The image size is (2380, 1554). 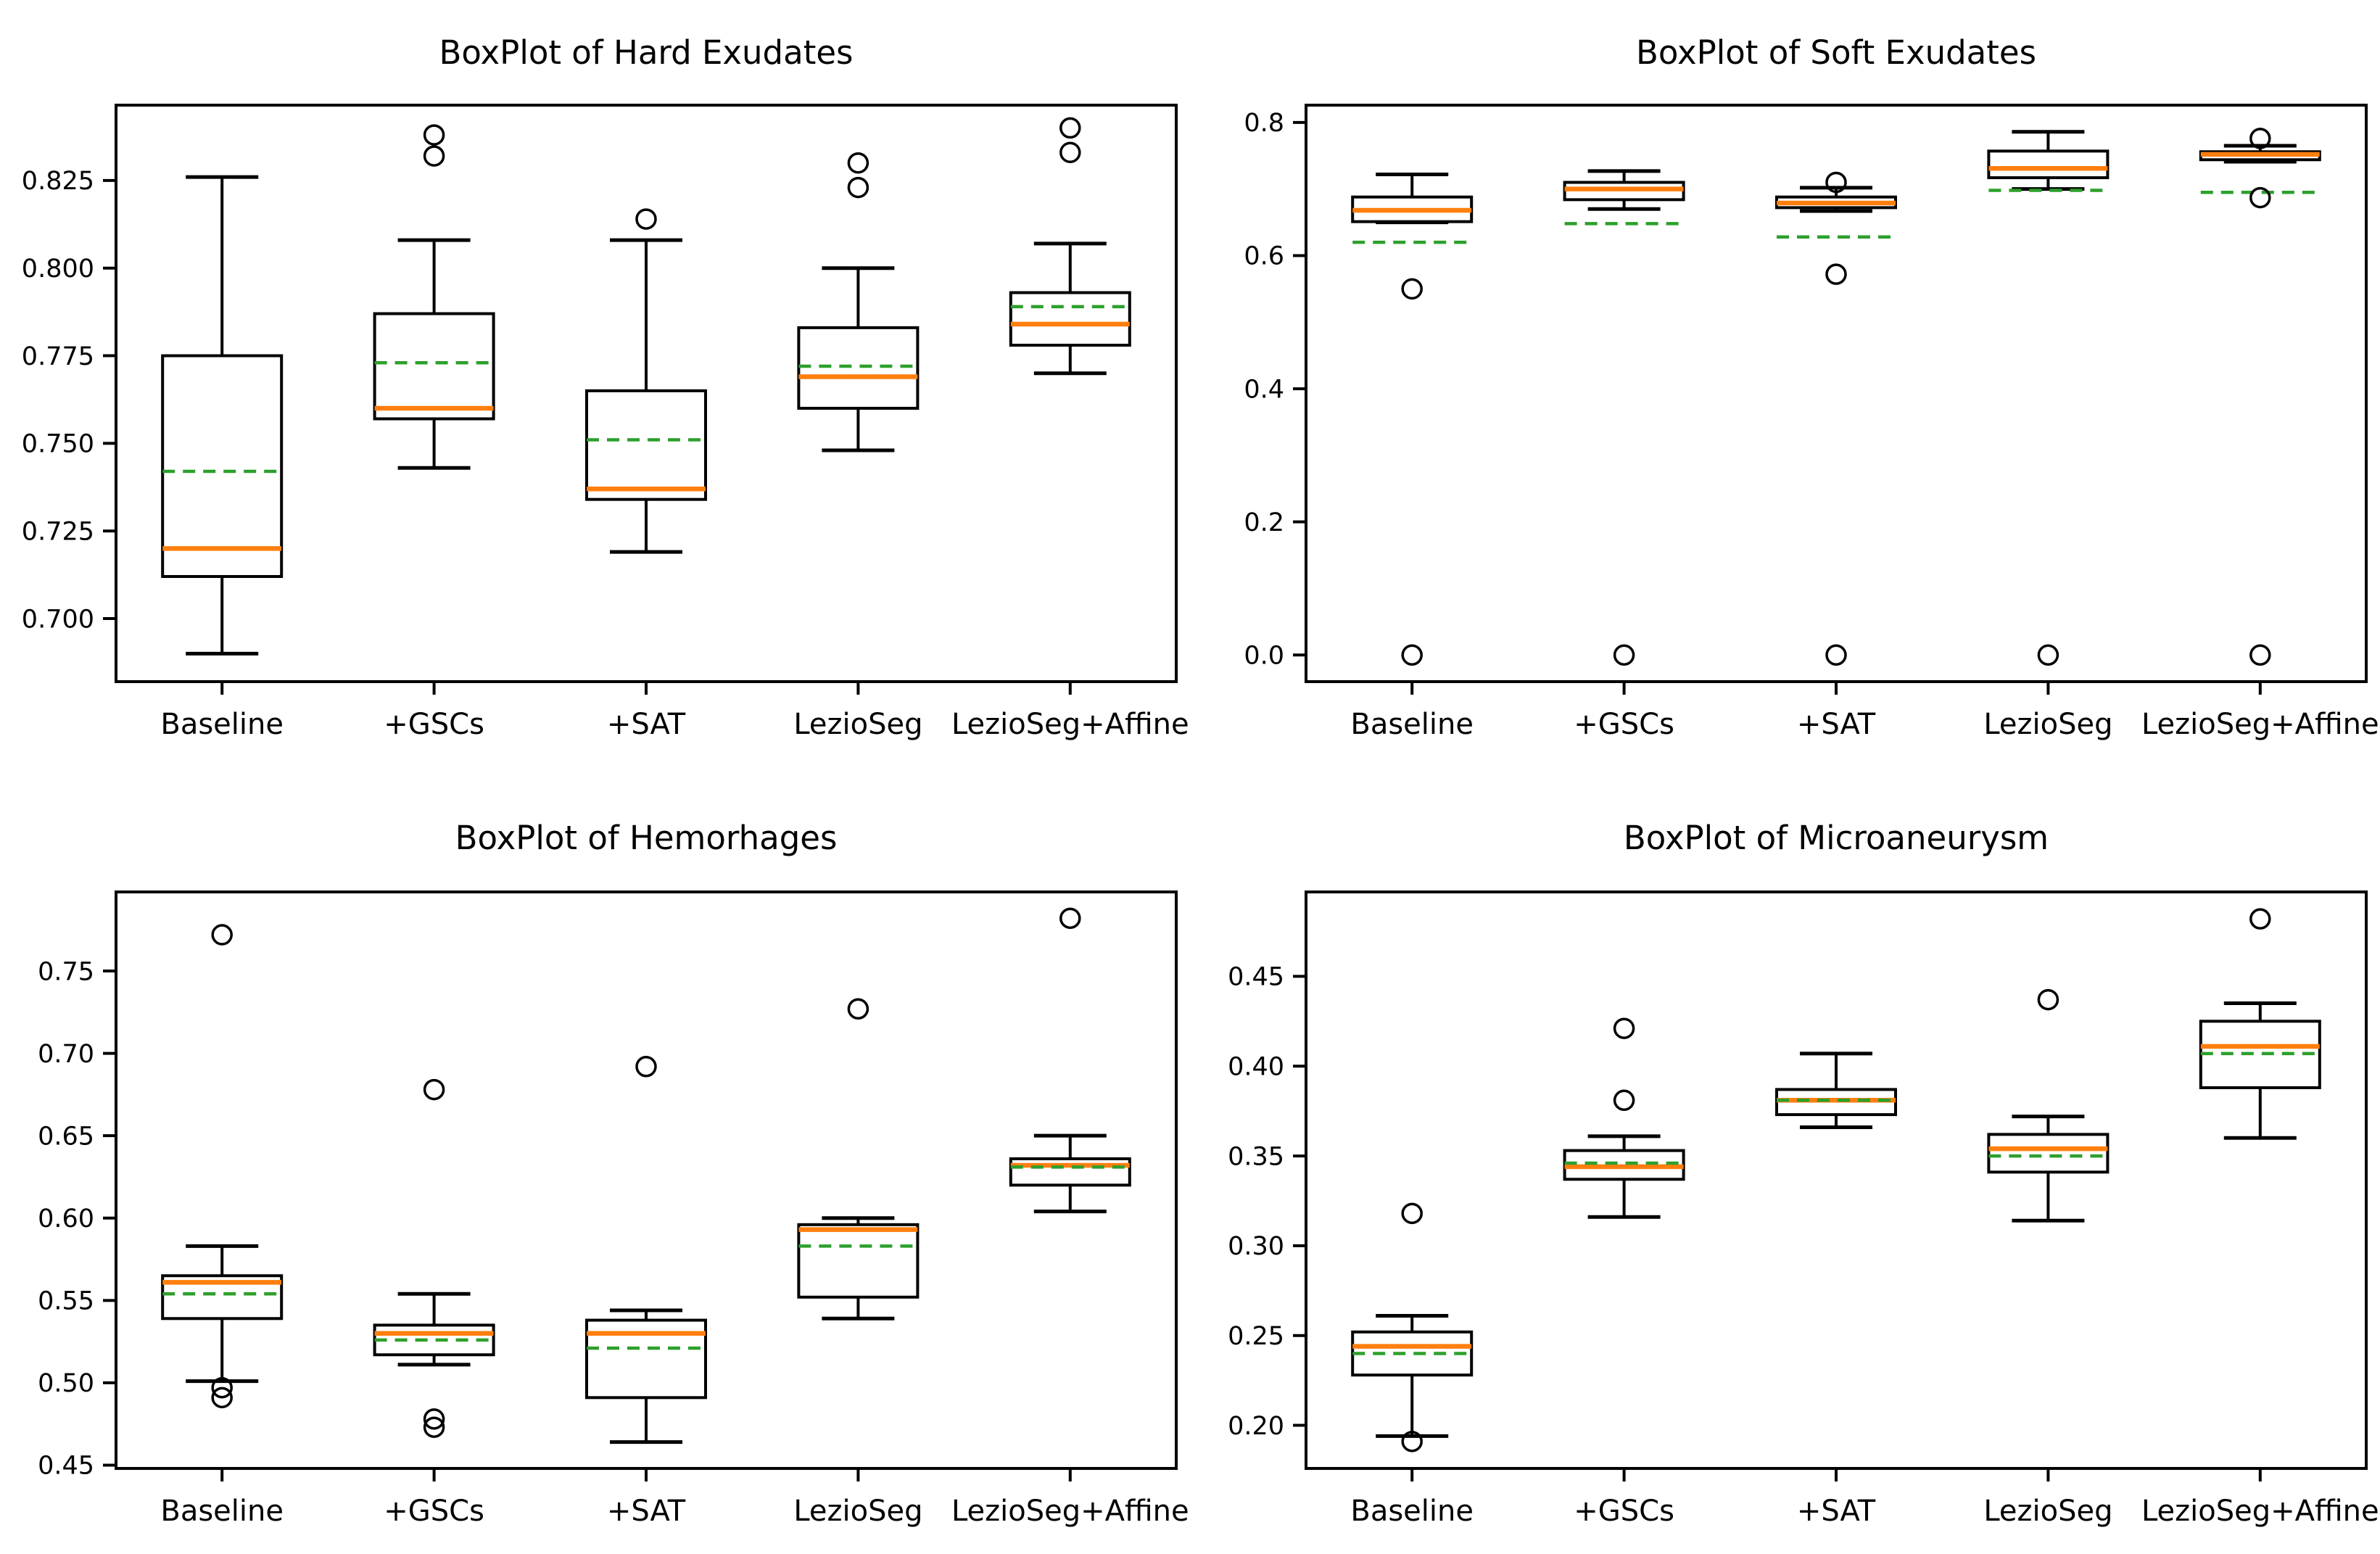 What do you see at coordinates (1256, 1246) in the screenshot?
I see `y-tick-label: 0.30` at bounding box center [1256, 1246].